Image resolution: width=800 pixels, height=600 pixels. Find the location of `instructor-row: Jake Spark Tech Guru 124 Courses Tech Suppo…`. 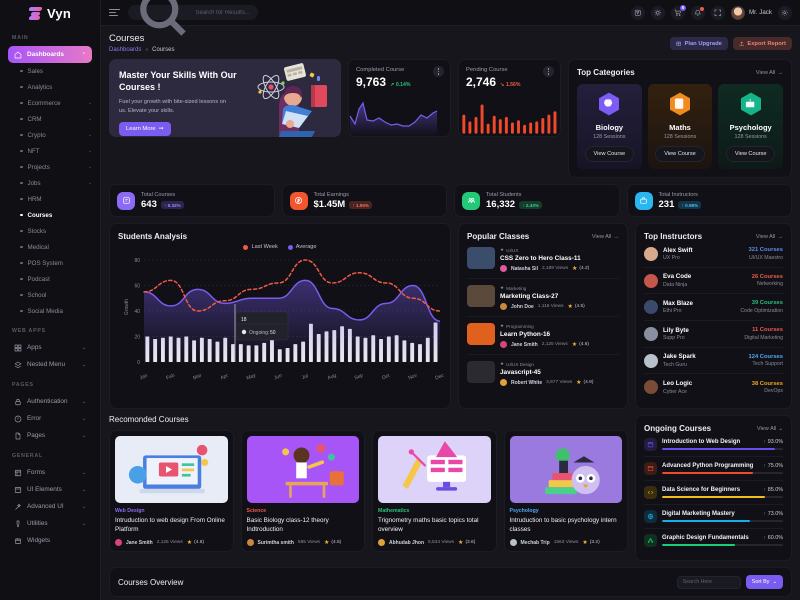

instructor-row: Jake Spark Tech Guru 124 Courses Tech Suppo… is located at coordinates (713, 361).